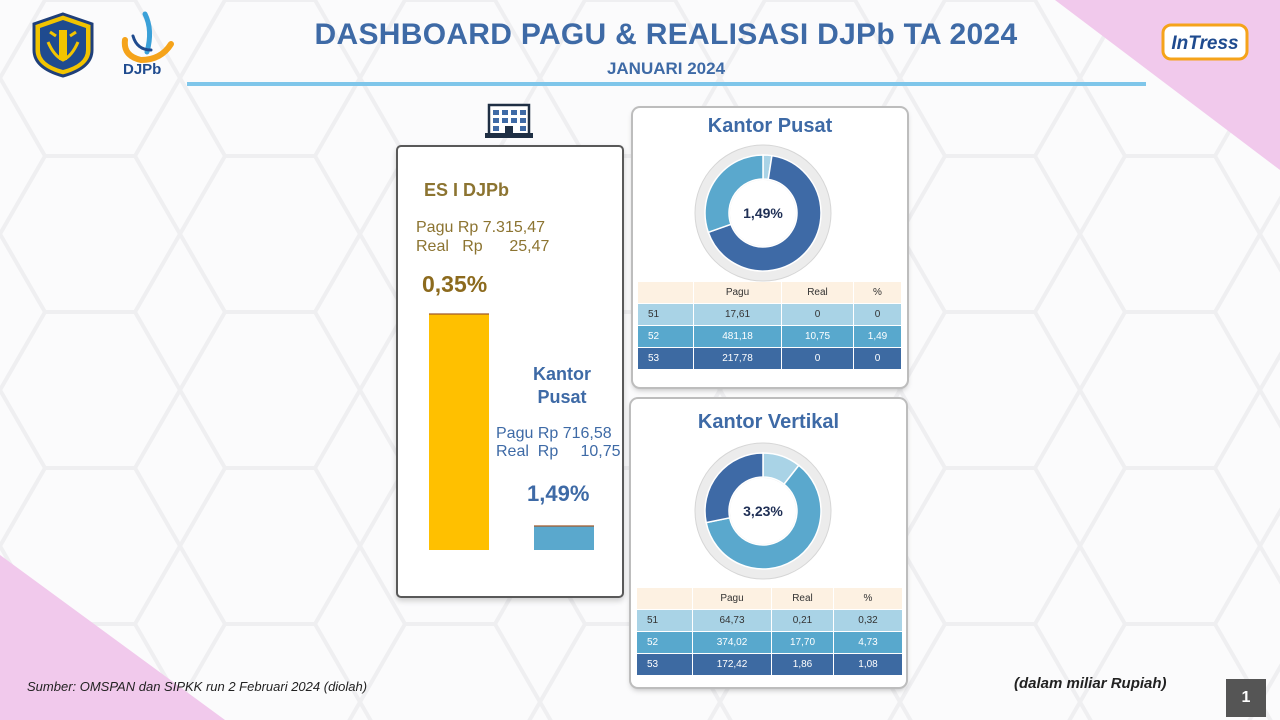  I want to click on table-cell: 1,86, so click(803, 665).